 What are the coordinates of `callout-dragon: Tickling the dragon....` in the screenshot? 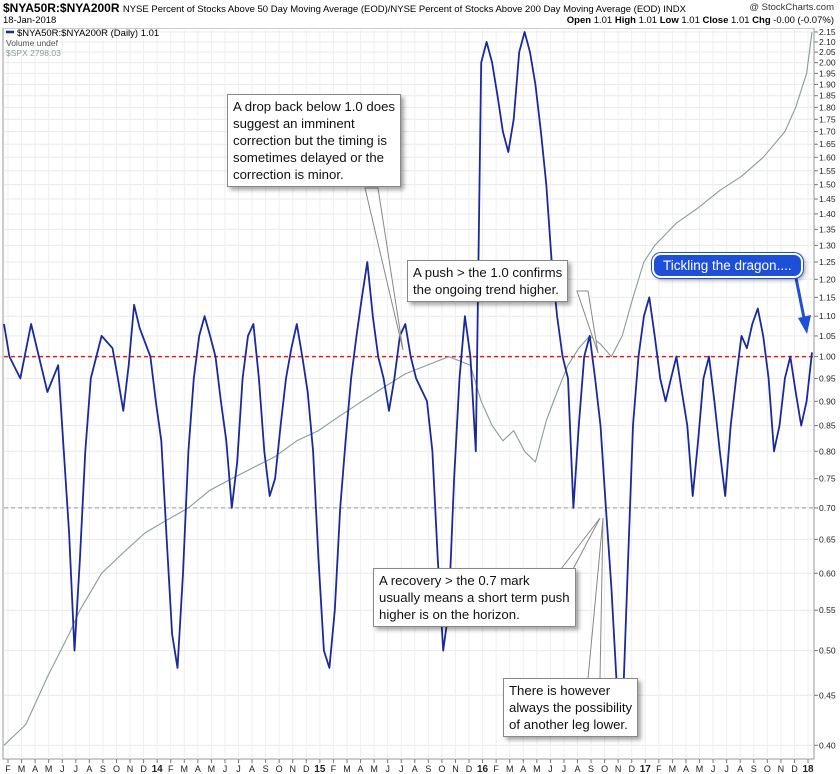 It's located at (727, 265).